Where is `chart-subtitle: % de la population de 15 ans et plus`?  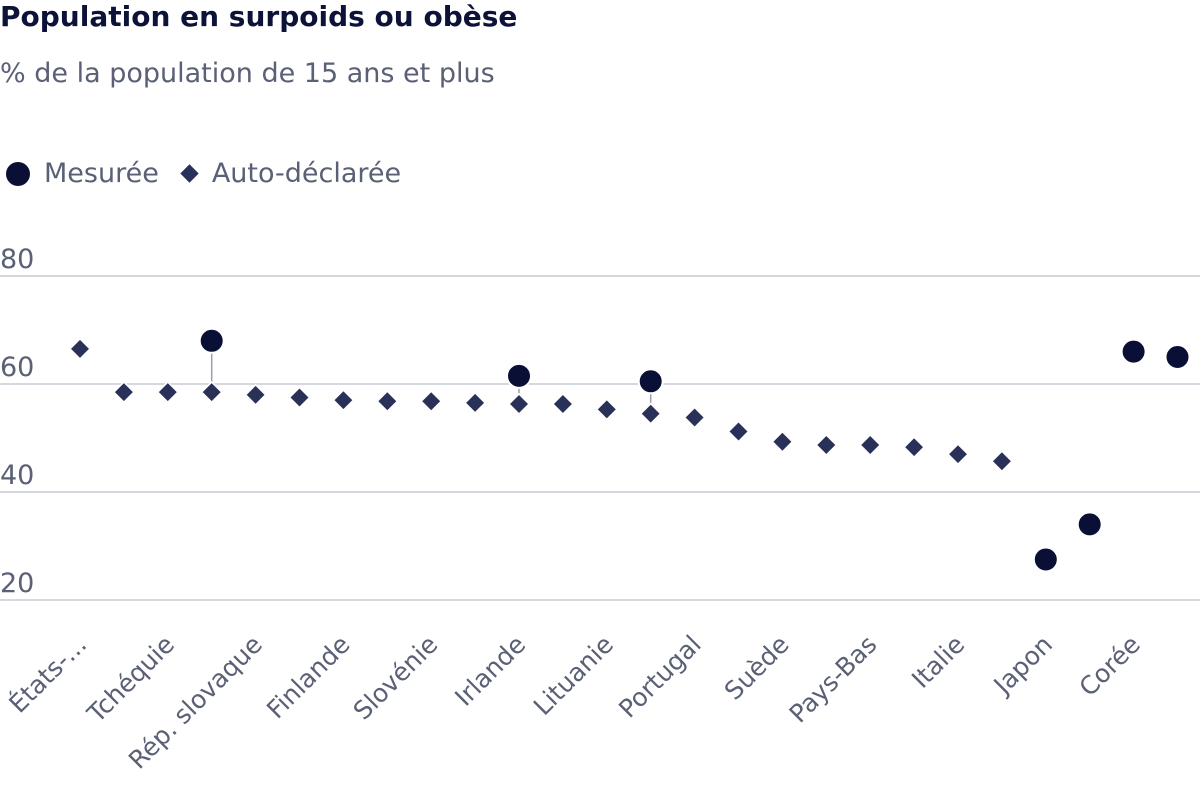
chart-subtitle: % de la population de 15 ans et plus is located at coordinates (247, 73).